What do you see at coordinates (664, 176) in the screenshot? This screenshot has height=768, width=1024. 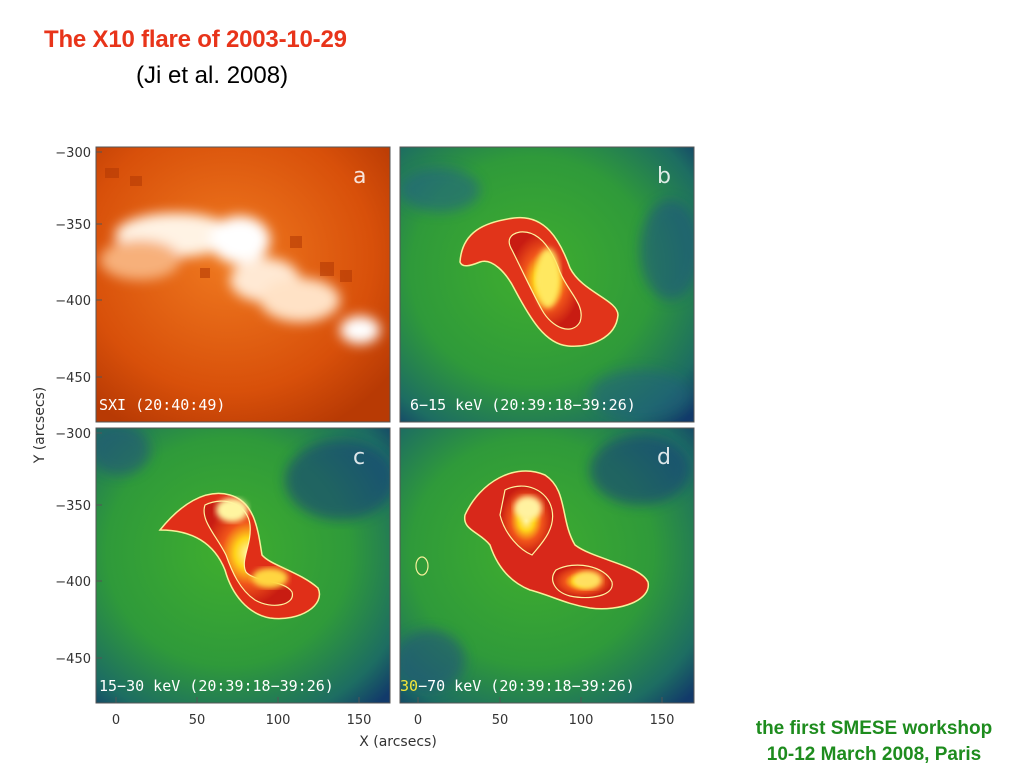 I see `panel-b-letter: b` at bounding box center [664, 176].